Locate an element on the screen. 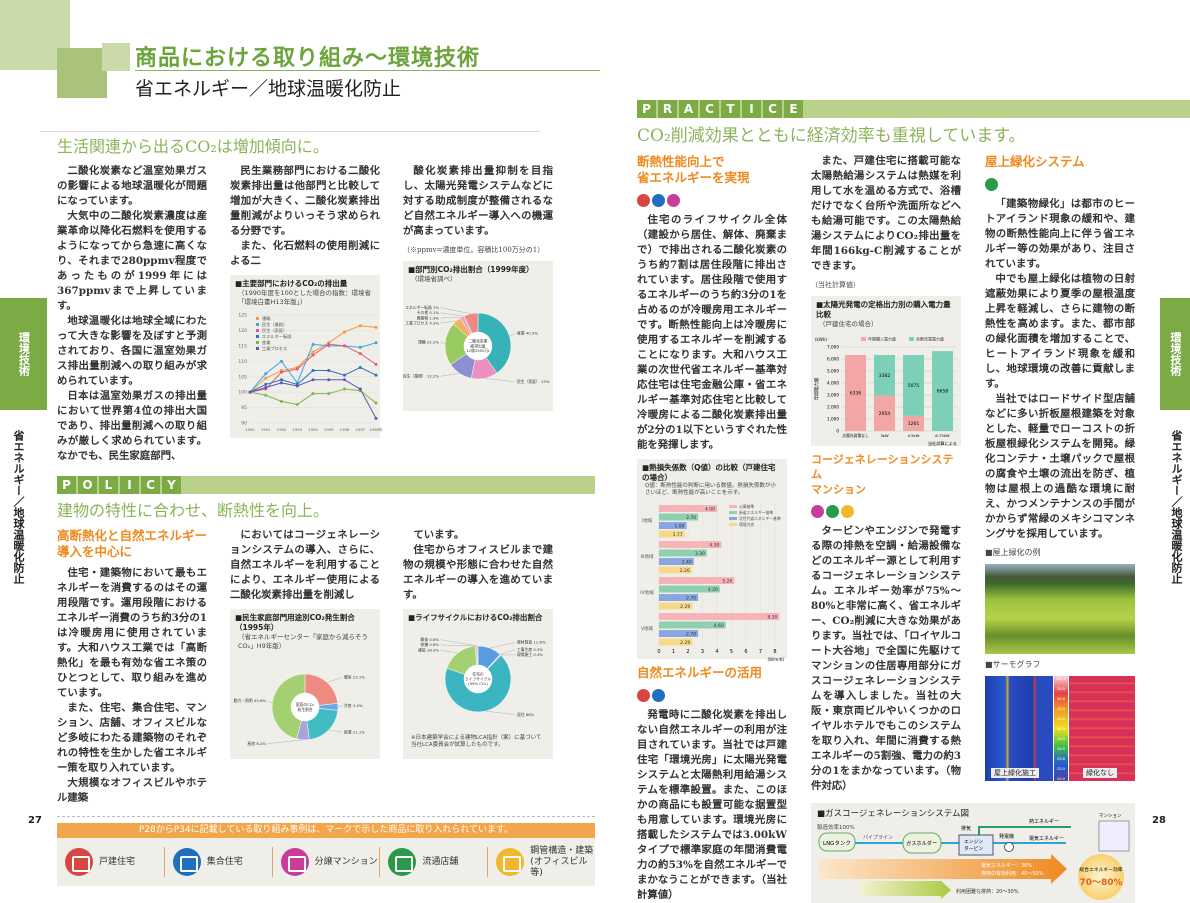  y-tick-label: 110 is located at coordinates (242, 362).